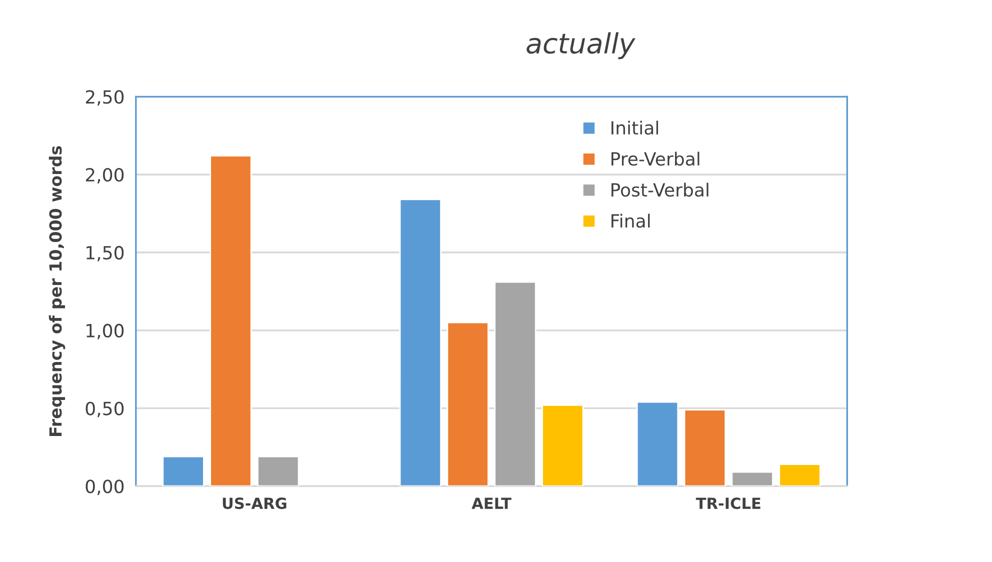 Image resolution: width=992 pixels, height=562 pixels. Describe the element at coordinates (105, 98) in the screenshot. I see `y-tick-label: 2,50` at that location.